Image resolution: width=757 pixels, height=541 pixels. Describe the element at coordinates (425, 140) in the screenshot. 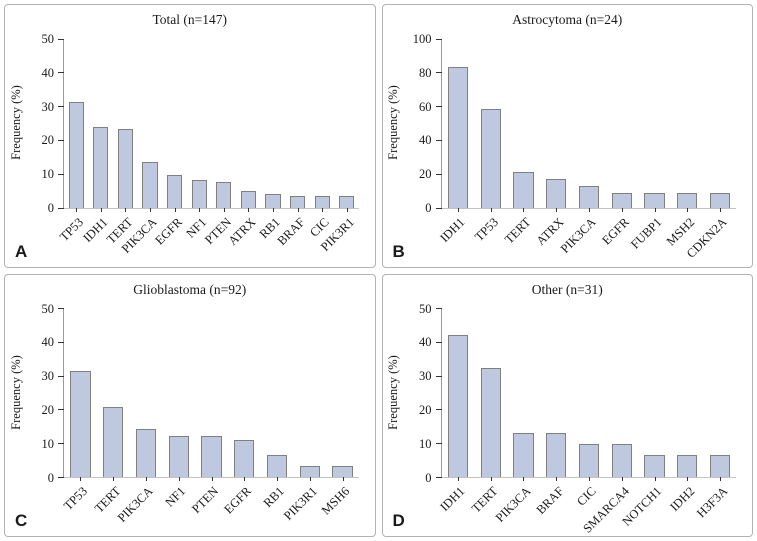

I see `y-tick-label: 40` at that location.